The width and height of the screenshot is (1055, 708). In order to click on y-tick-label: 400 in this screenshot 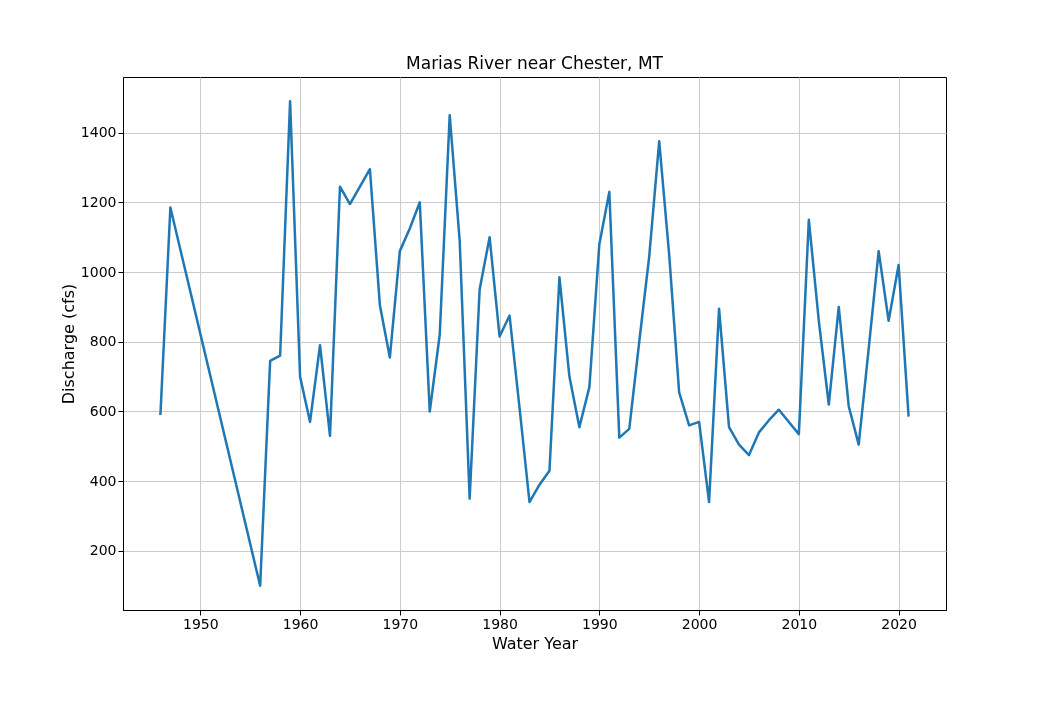, I will do `click(103, 480)`.